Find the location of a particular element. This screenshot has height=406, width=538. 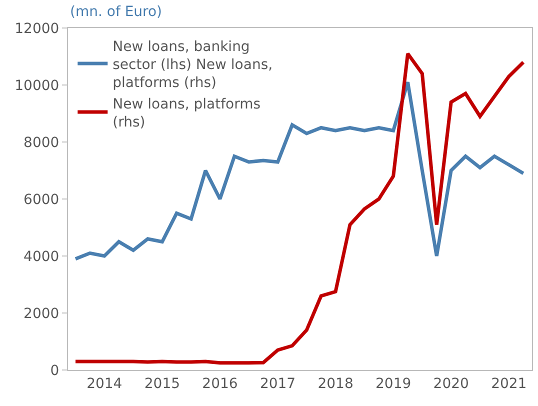

x-tick-label: 2017 is located at coordinates (278, 384).